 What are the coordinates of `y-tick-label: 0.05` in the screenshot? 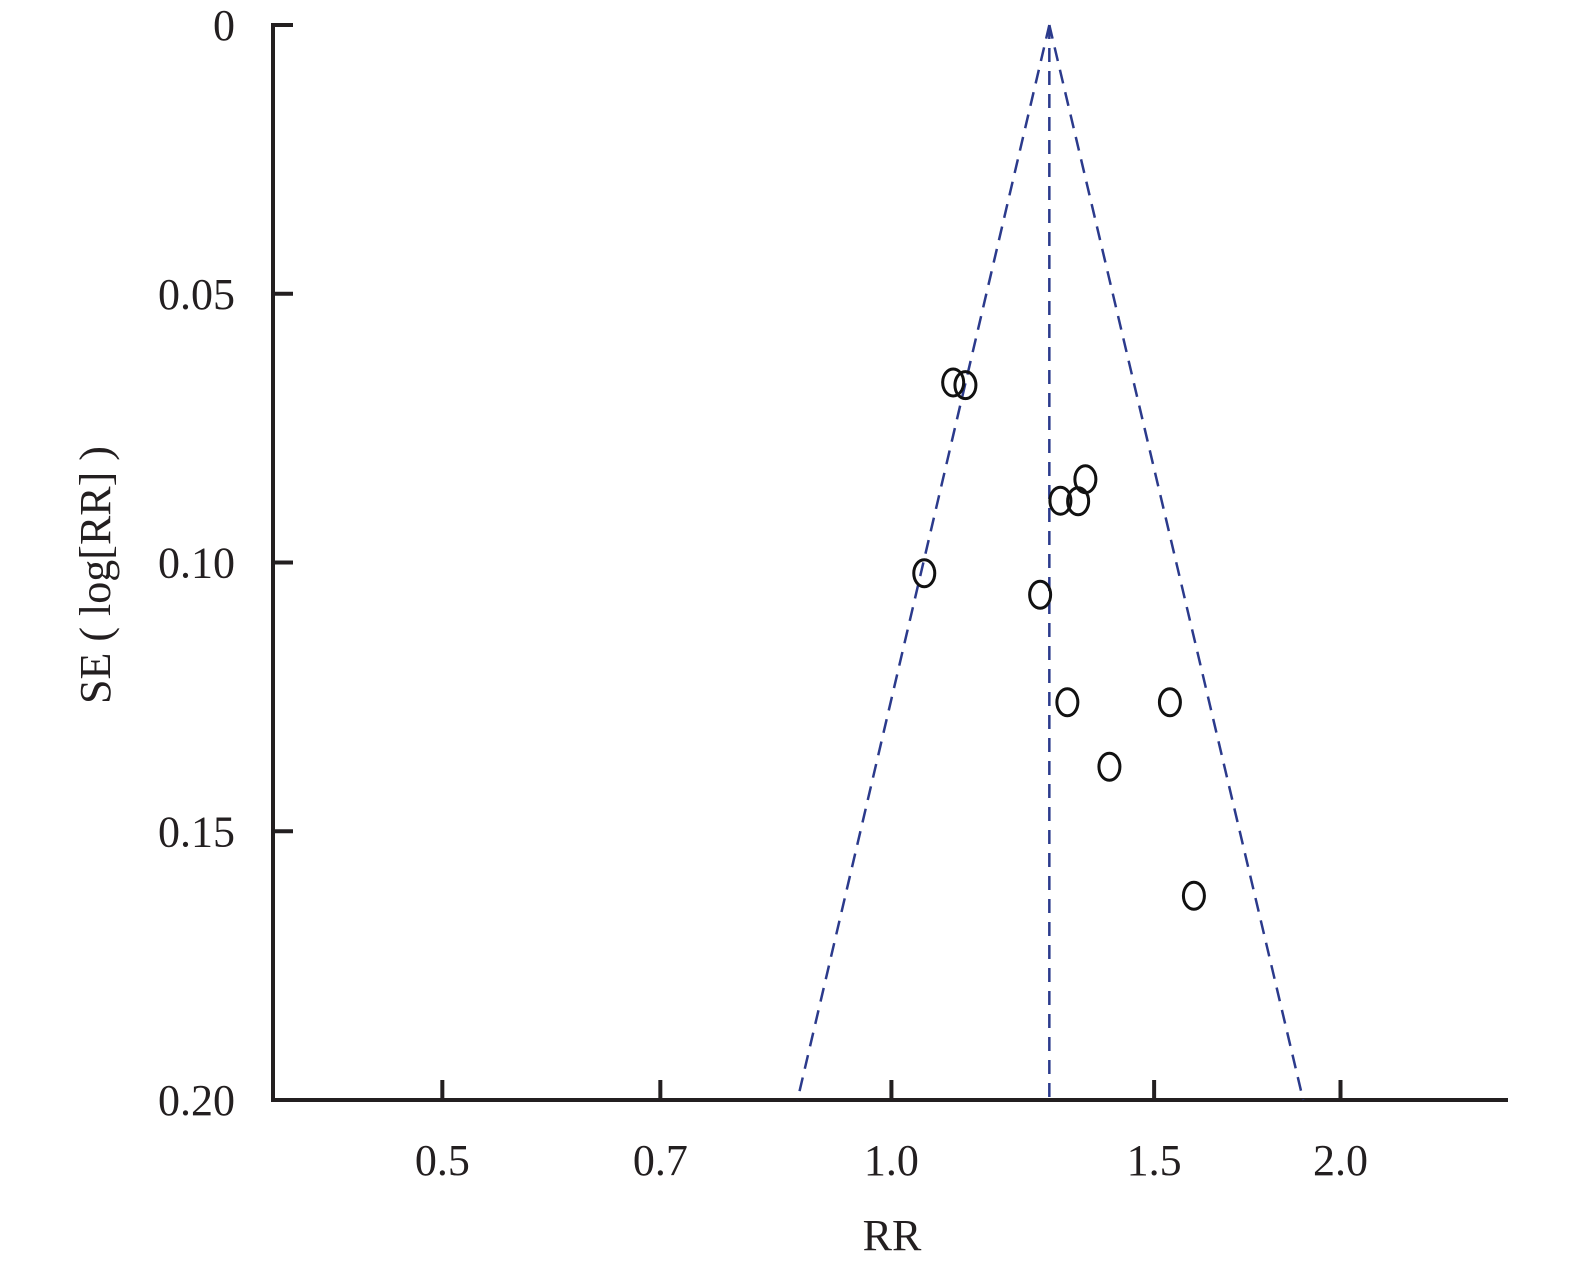 It's located at (196, 294).